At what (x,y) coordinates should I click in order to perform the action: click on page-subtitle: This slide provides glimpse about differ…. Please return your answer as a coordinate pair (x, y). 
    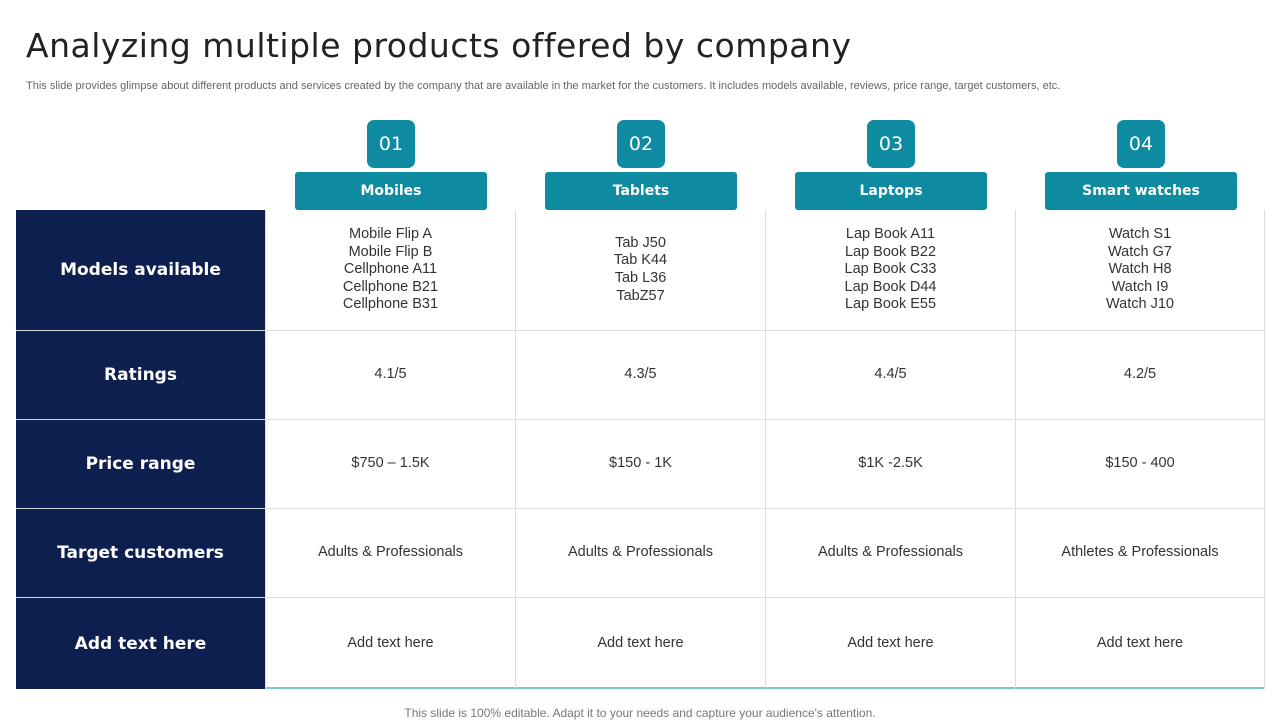
    Looking at the image, I should click on (543, 86).